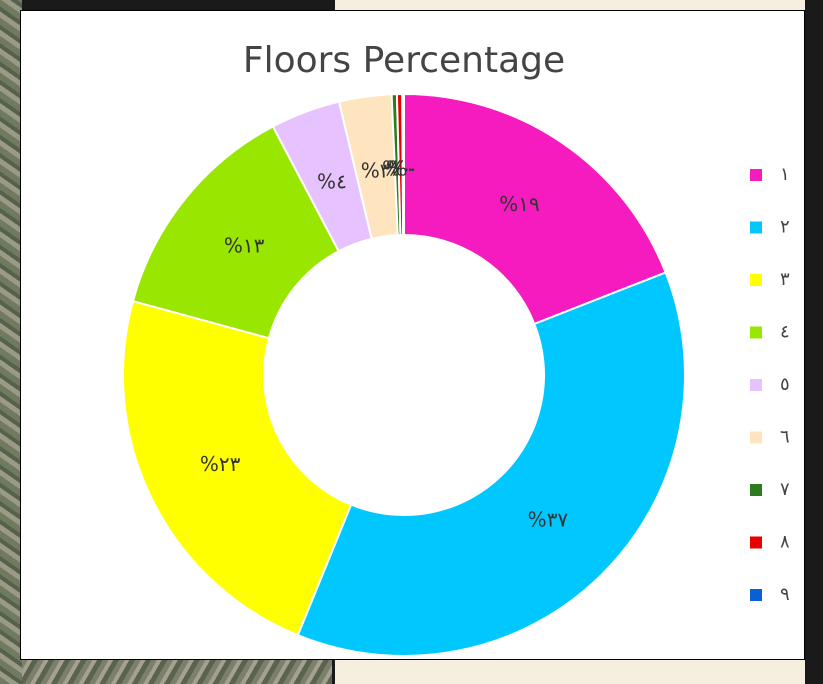  Describe the element at coordinates (519, 204) in the screenshot. I see `slice-label: %١٩` at that location.